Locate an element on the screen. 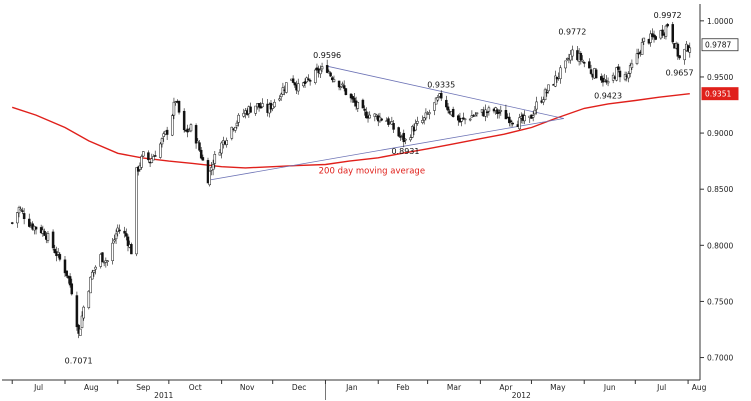 Image resolution: width=751 pixels, height=401 pixels. x-tick-label: Jun is located at coordinates (609, 387).